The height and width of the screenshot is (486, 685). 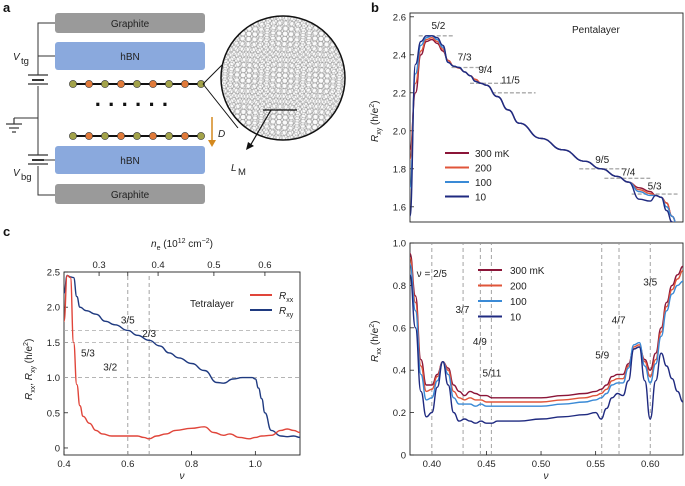 I want to click on y-tick-label: 1.8, so click(x=399, y=169).